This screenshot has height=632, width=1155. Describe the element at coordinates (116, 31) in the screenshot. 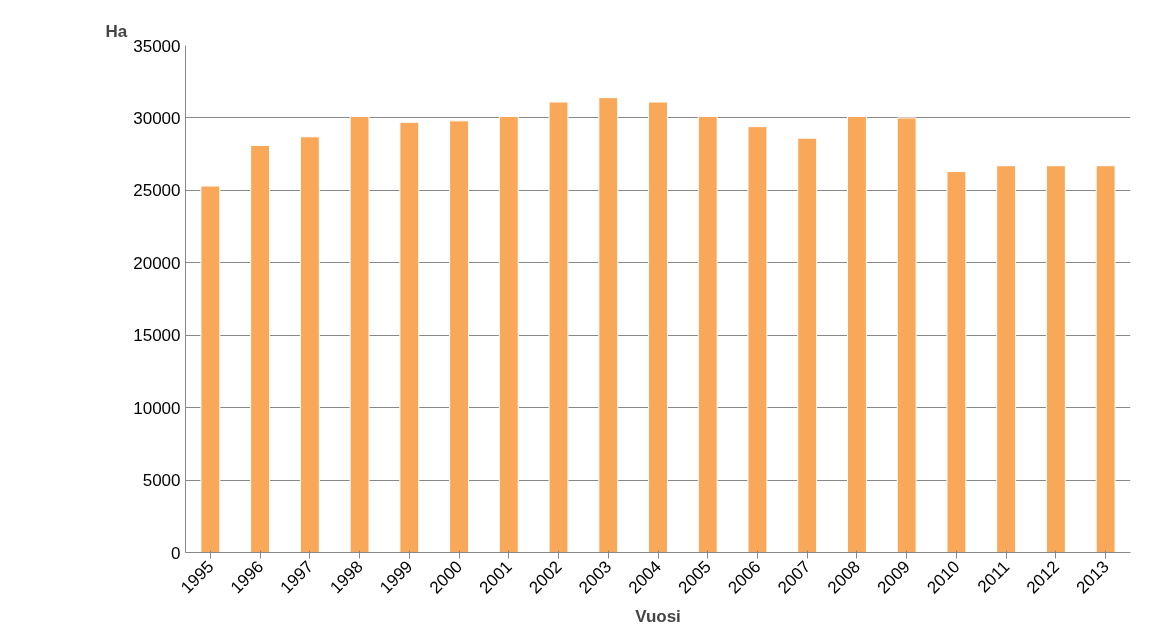

I see `y-axis-title: Ha` at that location.